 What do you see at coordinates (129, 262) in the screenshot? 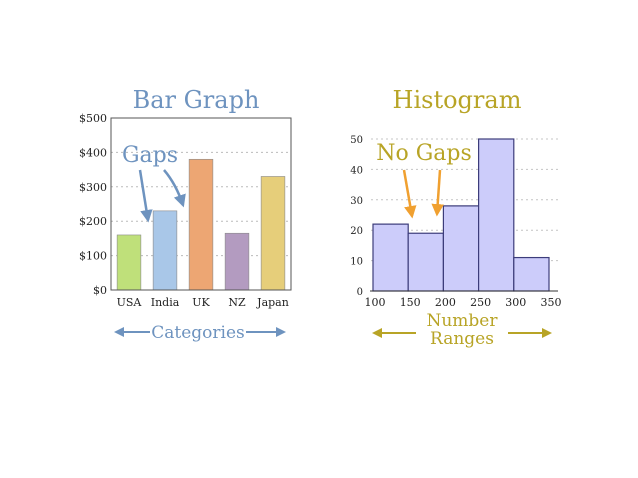
I see `bar-usa` at bounding box center [129, 262].